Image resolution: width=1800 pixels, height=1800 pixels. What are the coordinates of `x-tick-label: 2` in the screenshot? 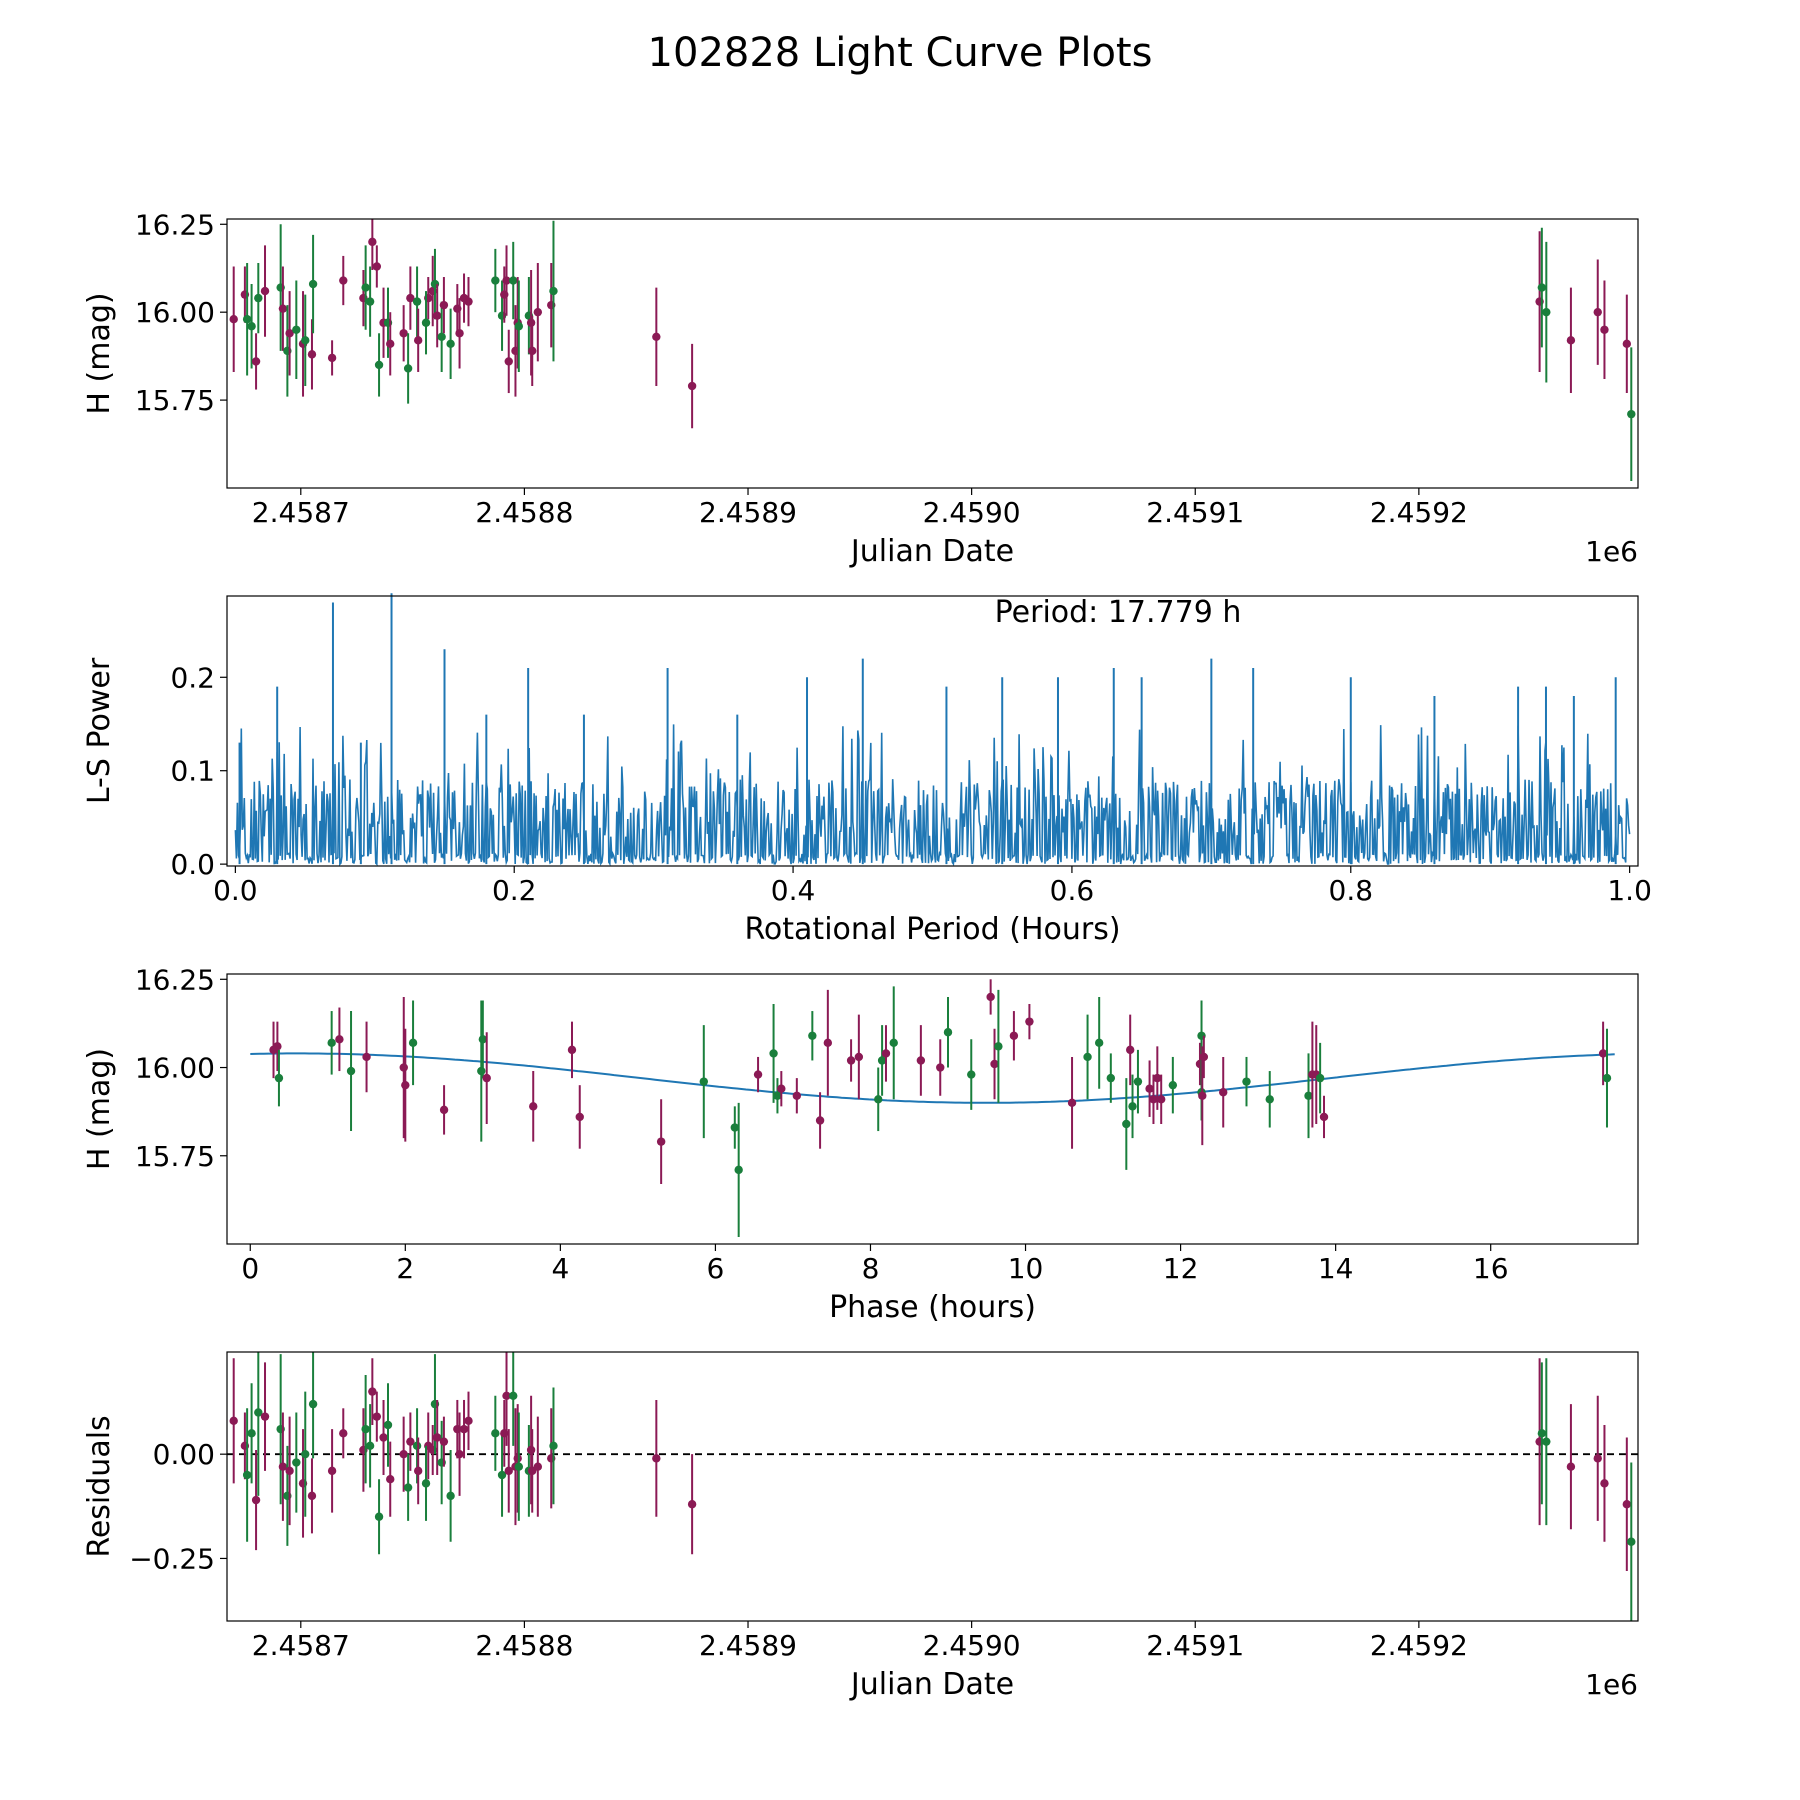 It's located at (405, 1268).